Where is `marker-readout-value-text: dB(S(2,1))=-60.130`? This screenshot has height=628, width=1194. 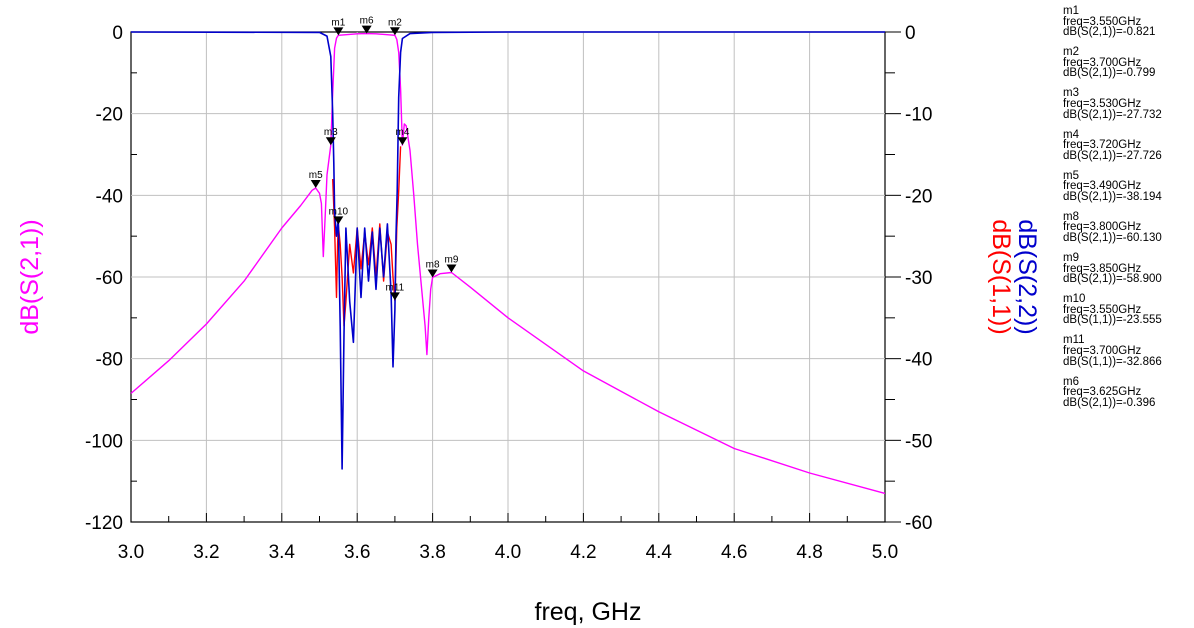
marker-readout-value-text: dB(S(2,1))=-60.130 is located at coordinates (1112, 238).